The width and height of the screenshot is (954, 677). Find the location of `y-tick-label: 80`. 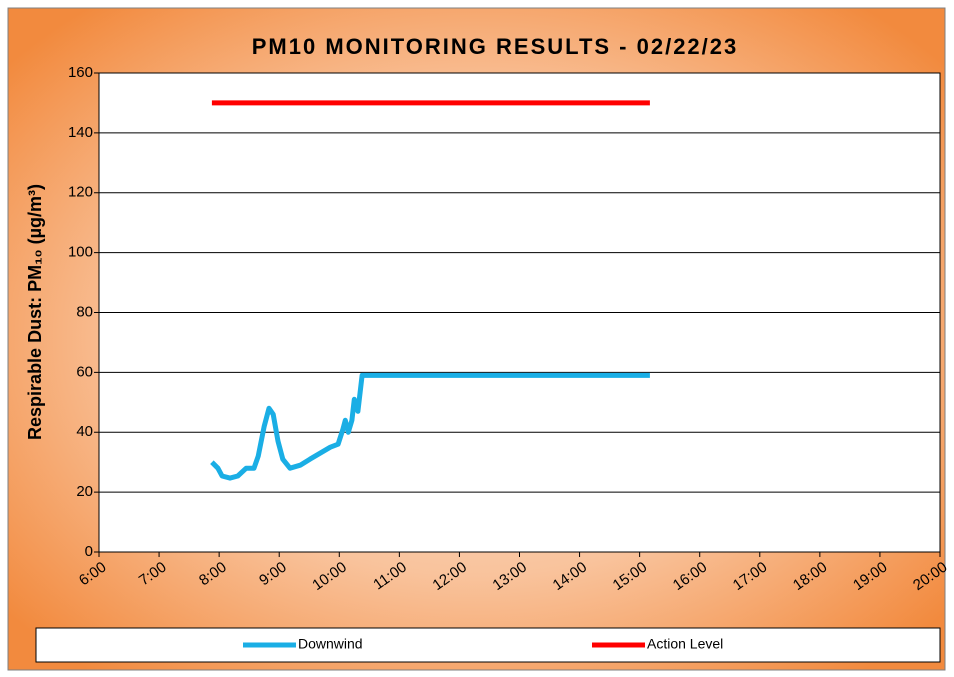

y-tick-label: 80 is located at coordinates (84, 311).